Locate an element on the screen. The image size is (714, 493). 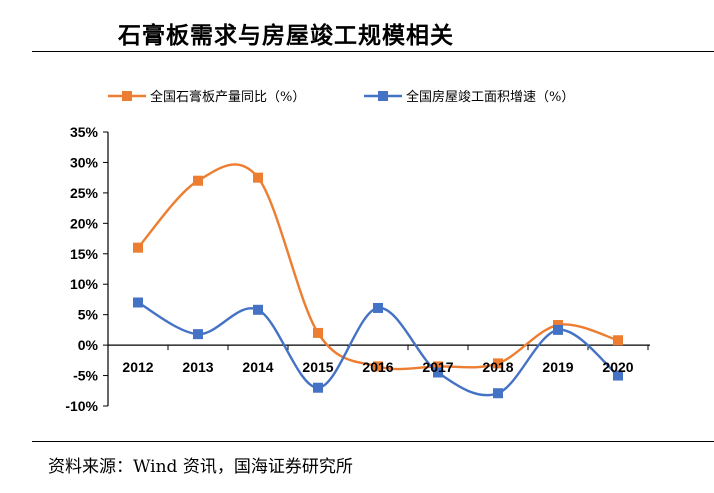
y-tick-label: 15% is located at coordinates (84, 254).